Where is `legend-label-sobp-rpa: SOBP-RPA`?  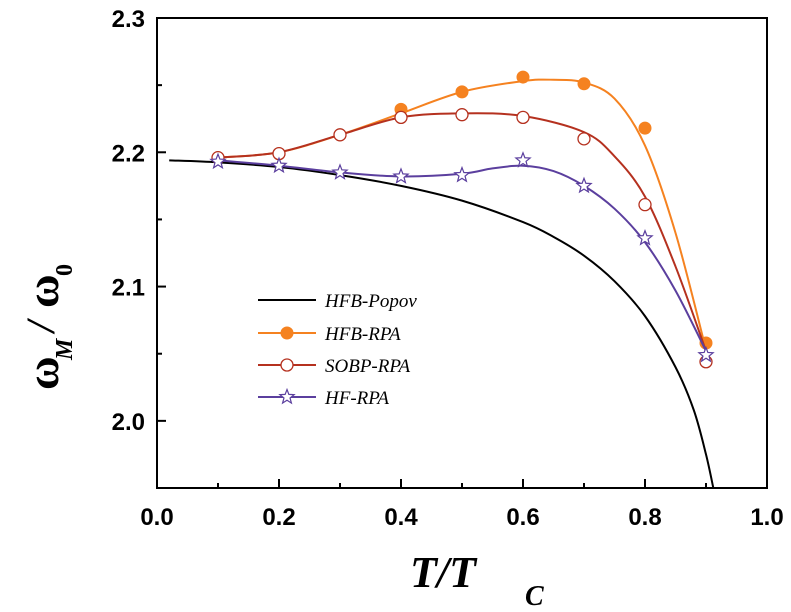 legend-label-sobp-rpa: SOBP-RPA is located at coordinates (368, 366).